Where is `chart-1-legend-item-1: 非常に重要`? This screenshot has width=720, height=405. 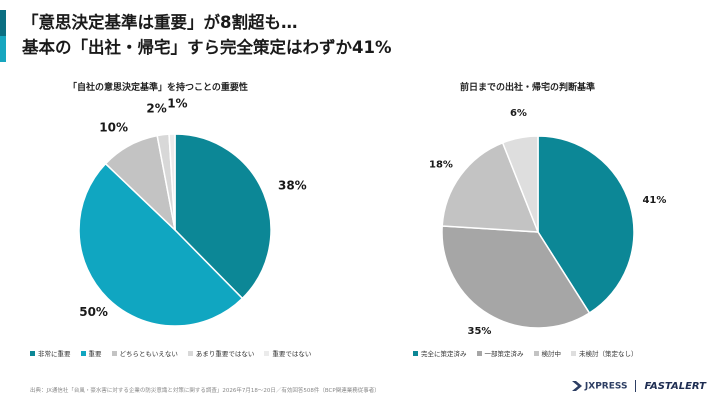
chart-1-legend-item-1: 非常に重要 is located at coordinates (50, 353).